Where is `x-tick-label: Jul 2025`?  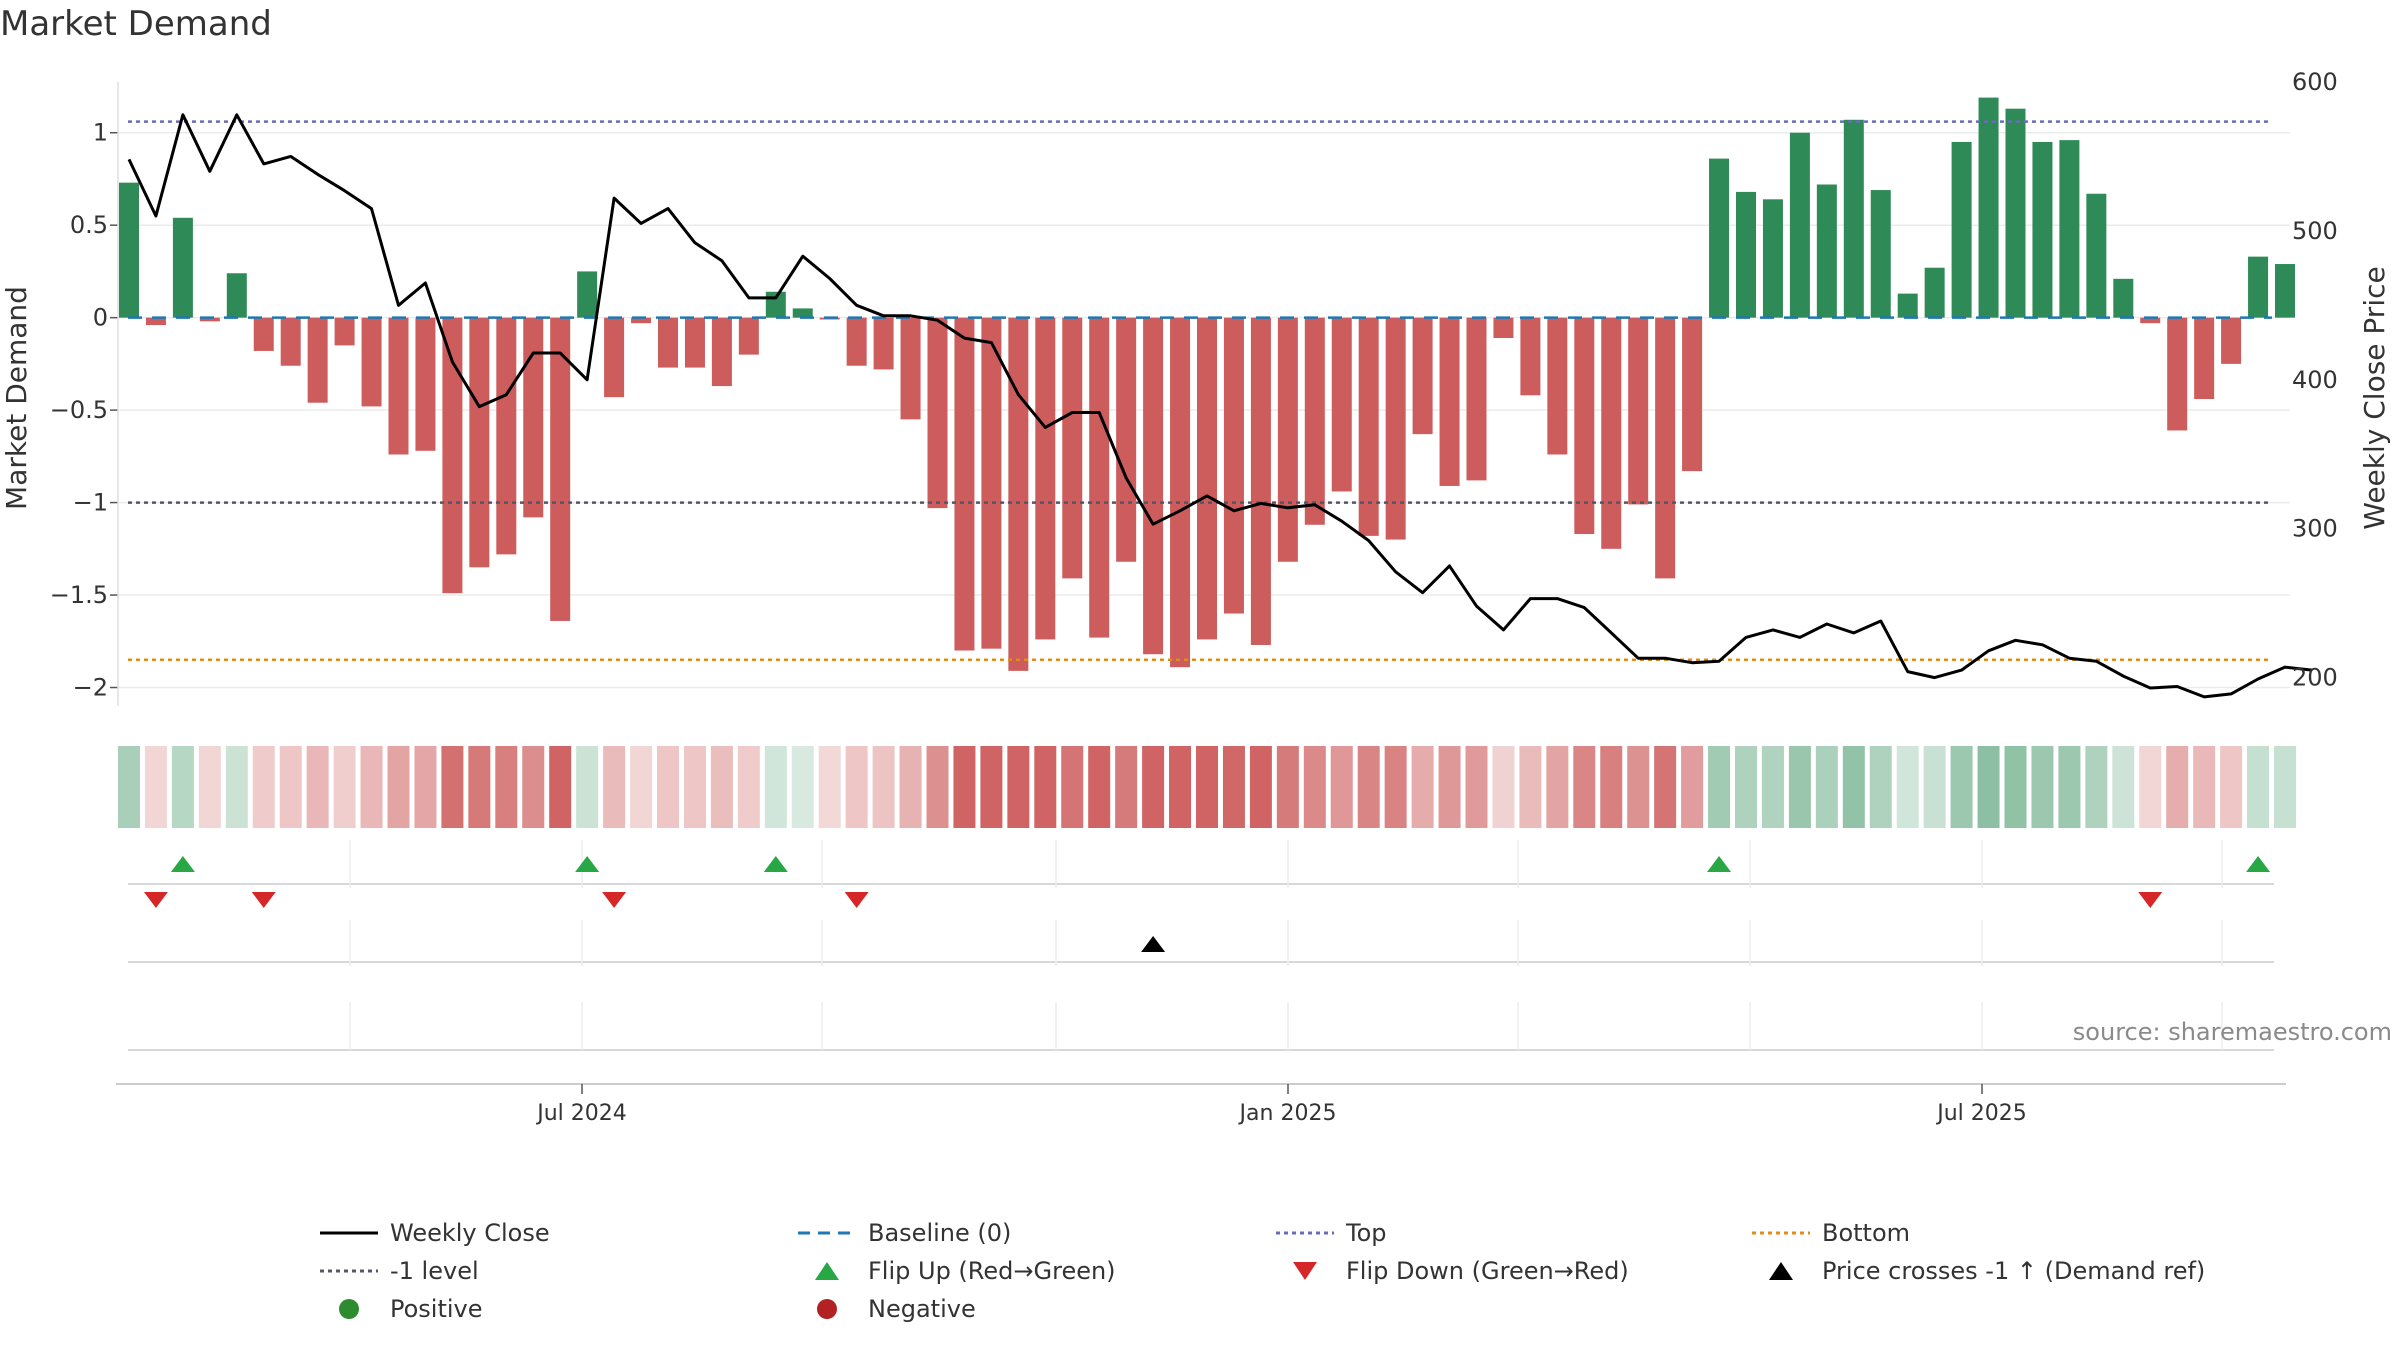 x-tick-label: Jul 2025 is located at coordinates (1981, 1113).